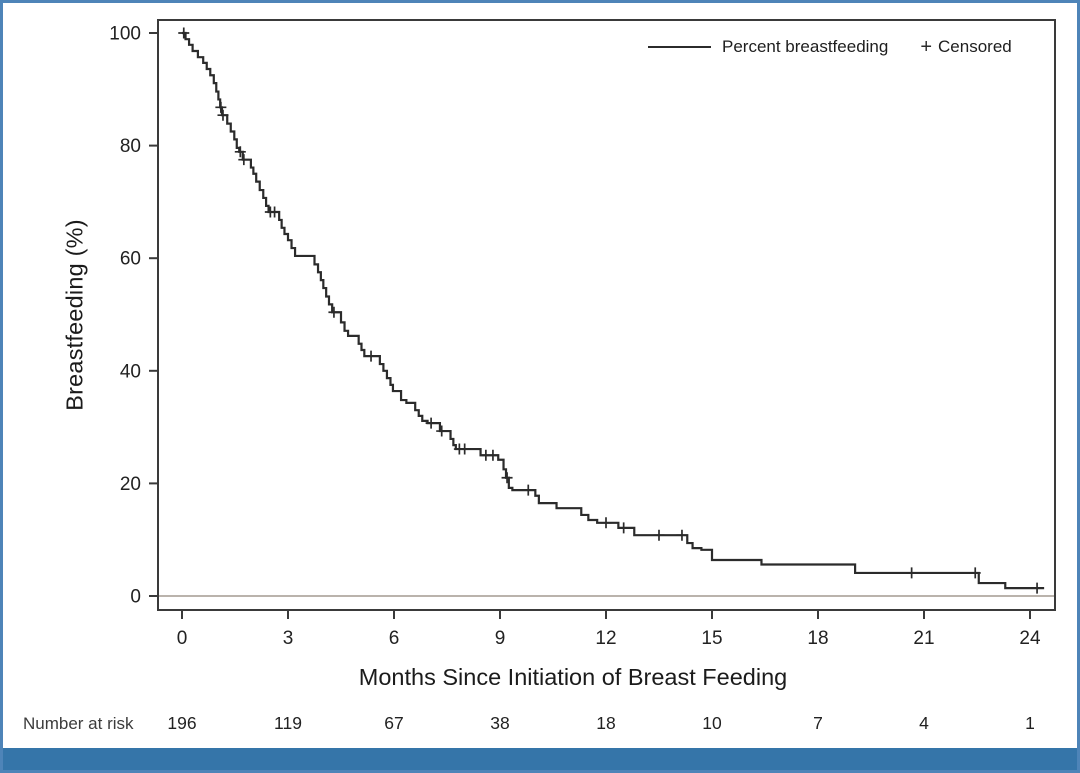  I want to click on x-tick-label: 6, so click(394, 638).